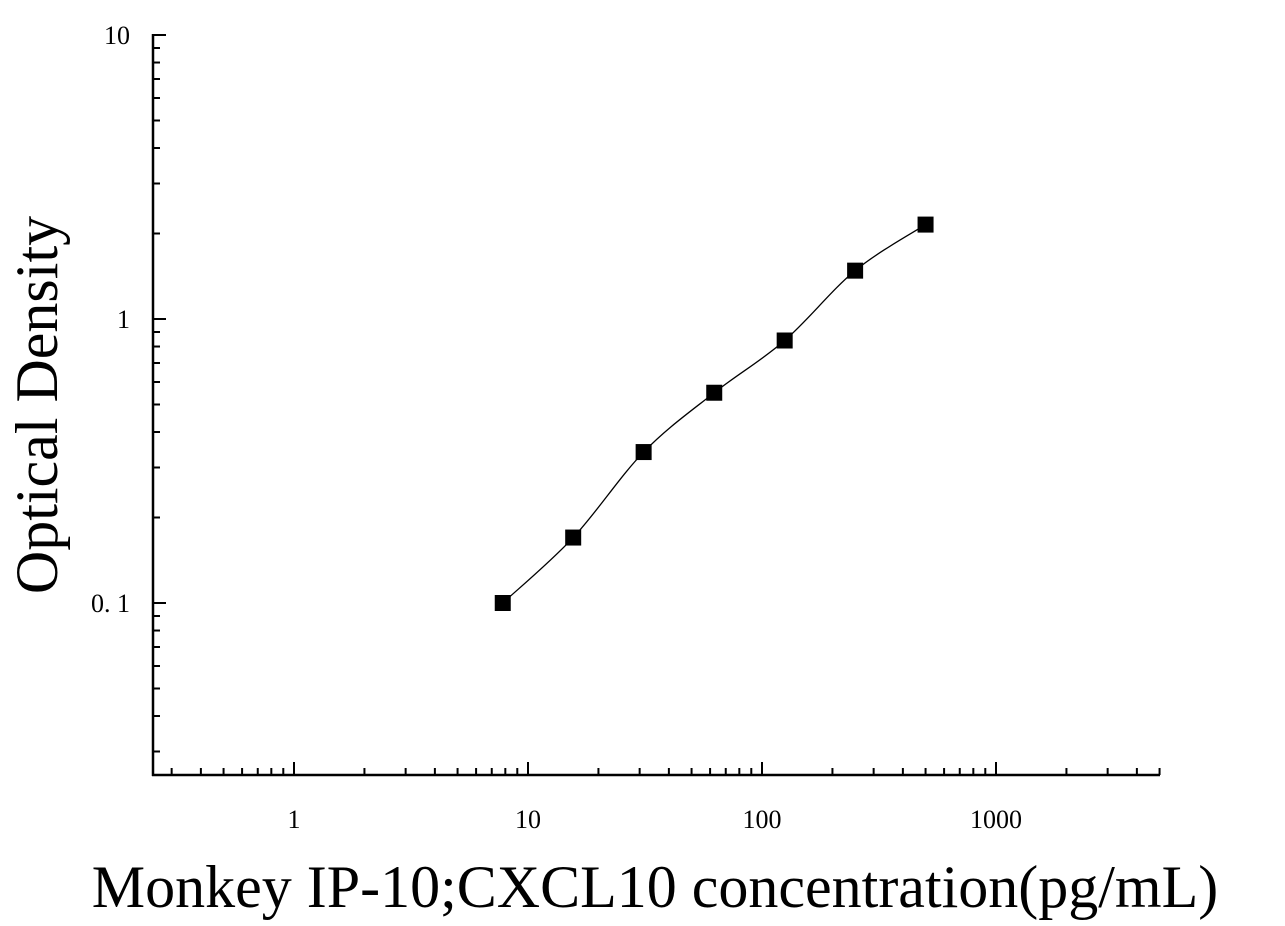 The image size is (1285, 926). I want to click on fit-curve-layer, so click(714, 414).